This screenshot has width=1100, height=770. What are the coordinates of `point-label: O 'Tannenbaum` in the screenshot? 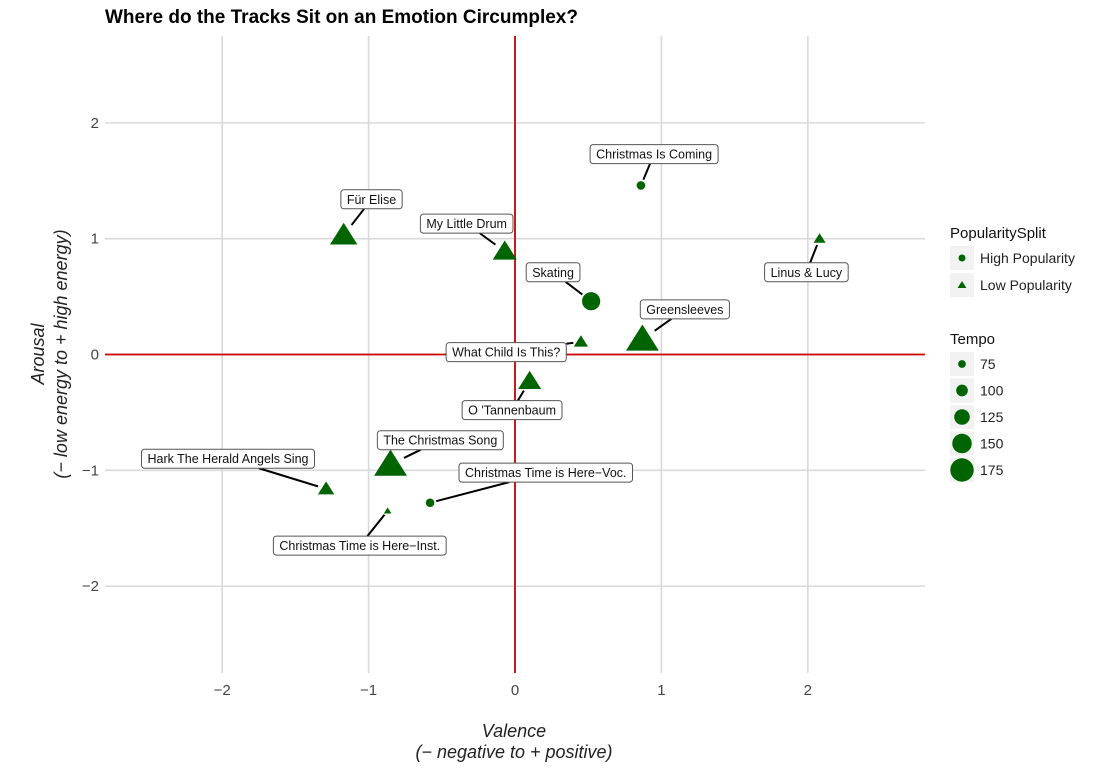 It's located at (512, 410).